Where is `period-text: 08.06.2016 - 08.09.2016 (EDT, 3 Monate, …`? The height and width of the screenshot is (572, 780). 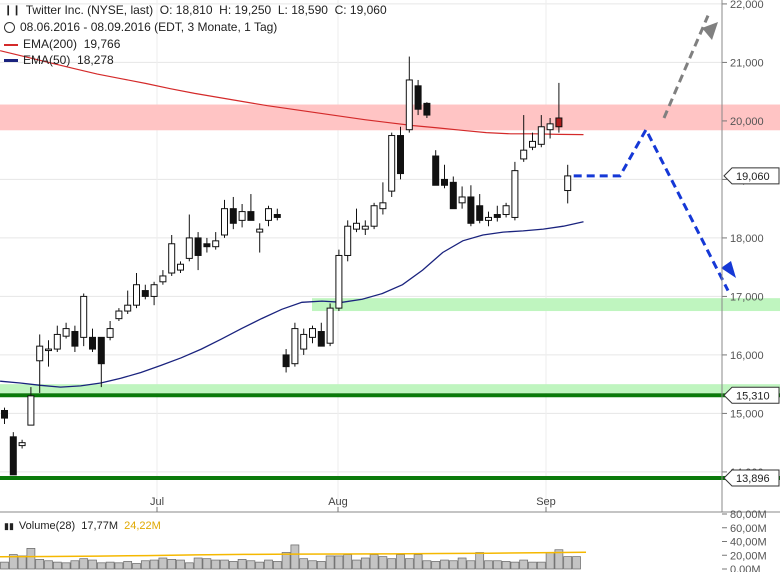
period-text: 08.06.2016 - 08.09.2016 (EDT, 3 Monate, … is located at coordinates (149, 27).